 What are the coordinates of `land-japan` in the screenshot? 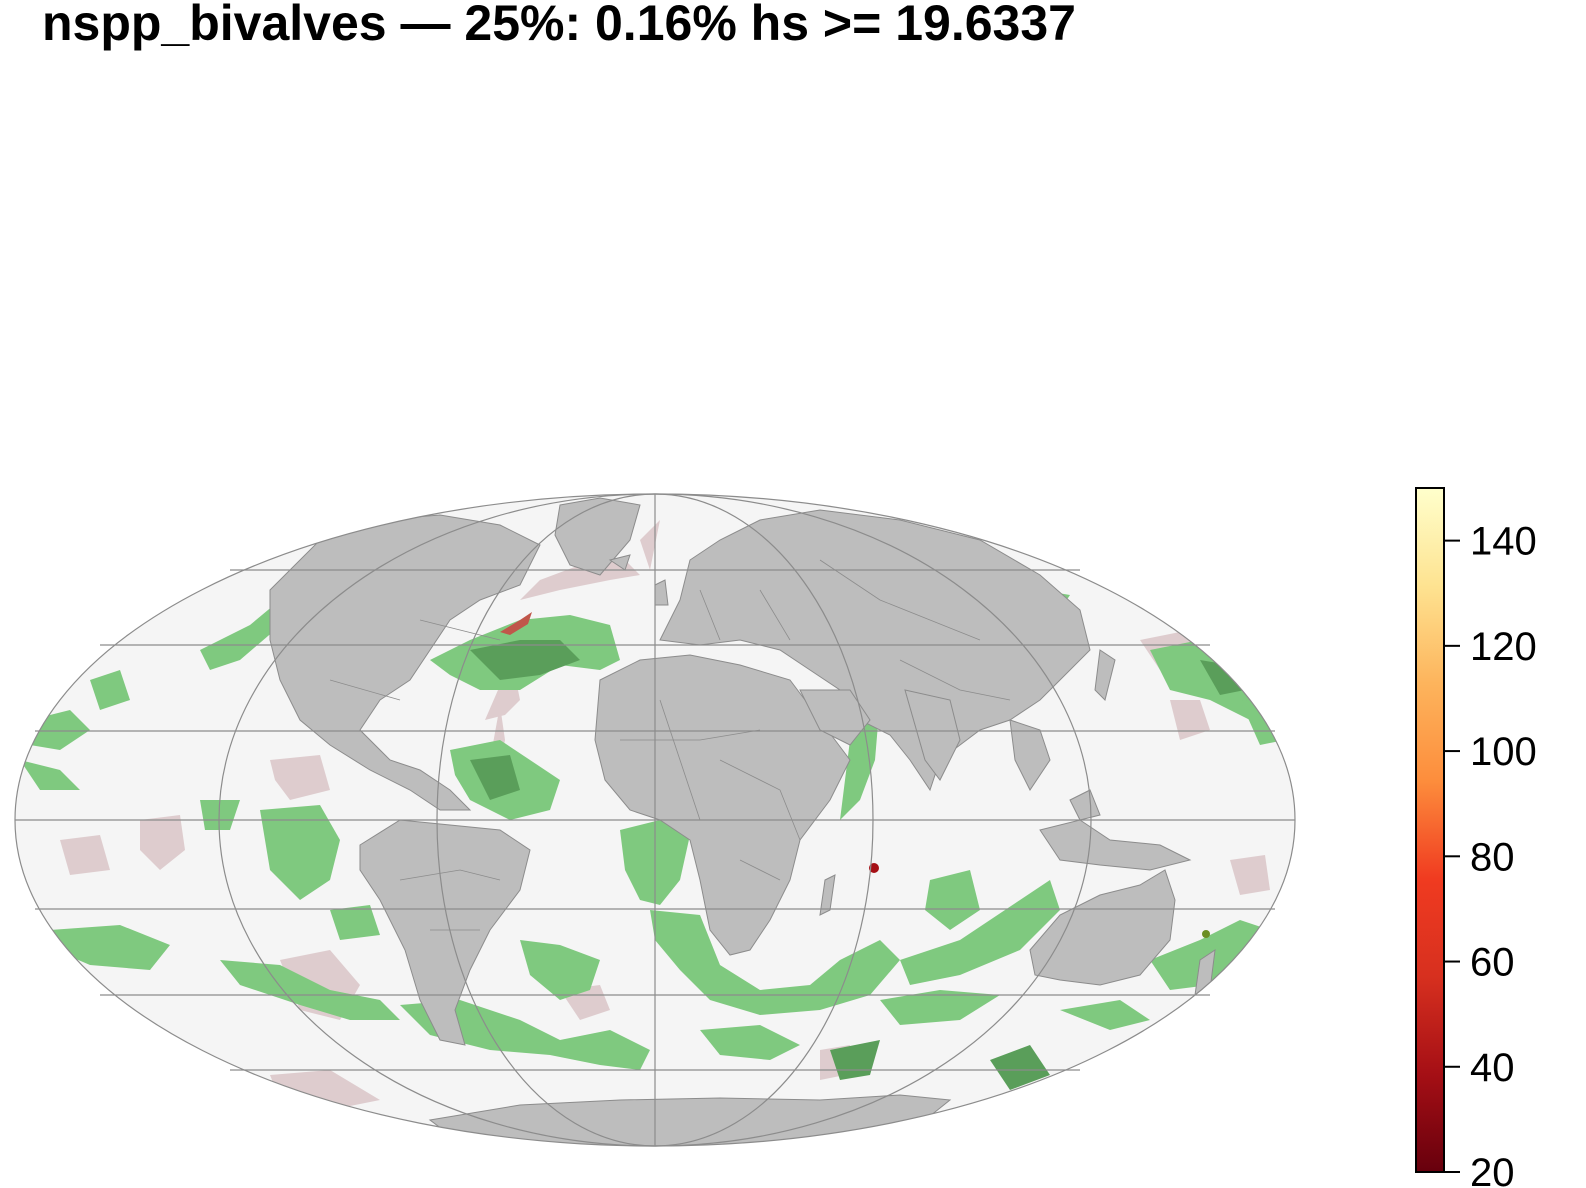 It's located at (1105, 675).